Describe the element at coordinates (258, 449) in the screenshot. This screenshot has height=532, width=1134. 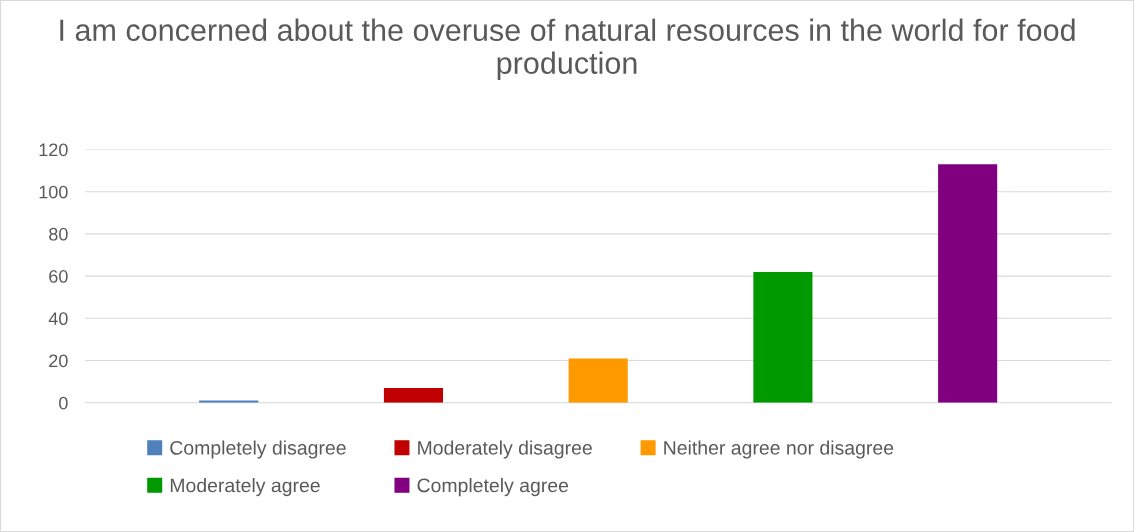
I see `legend-label: Completely disagree` at that location.